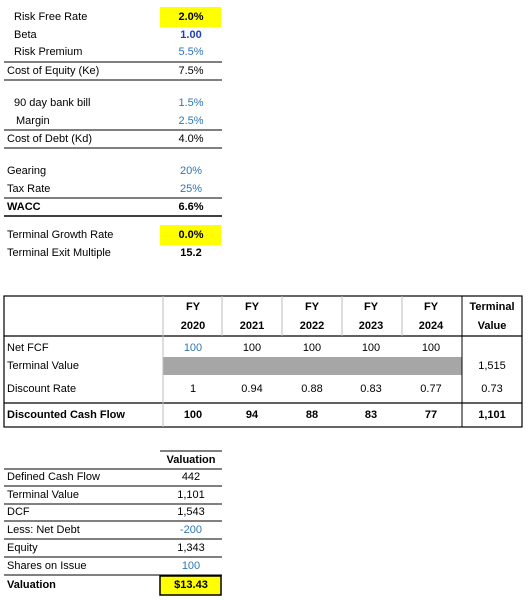 This screenshot has width=531, height=600. What do you see at coordinates (26, 171) in the screenshot?
I see `row-label: Gearing` at bounding box center [26, 171].